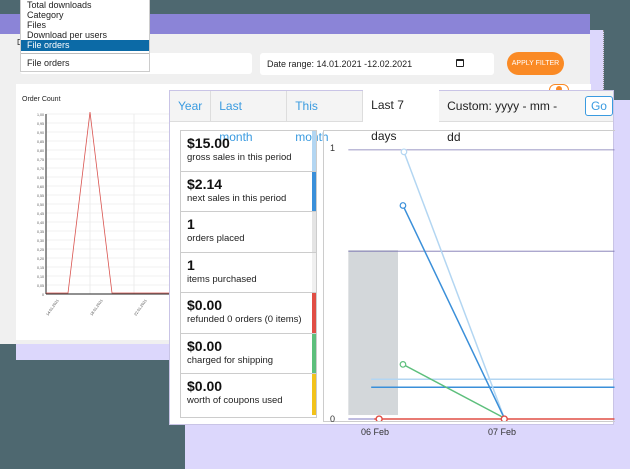  What do you see at coordinates (40, 241) in the screenshot?
I see `svg-text: 0,30` at bounding box center [40, 241].